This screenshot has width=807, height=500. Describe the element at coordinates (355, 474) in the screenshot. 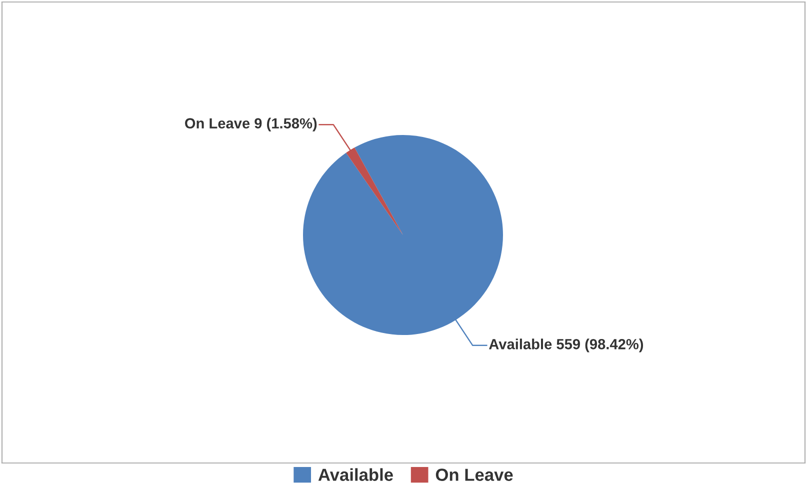

I see `legend-label: Available` at that location.